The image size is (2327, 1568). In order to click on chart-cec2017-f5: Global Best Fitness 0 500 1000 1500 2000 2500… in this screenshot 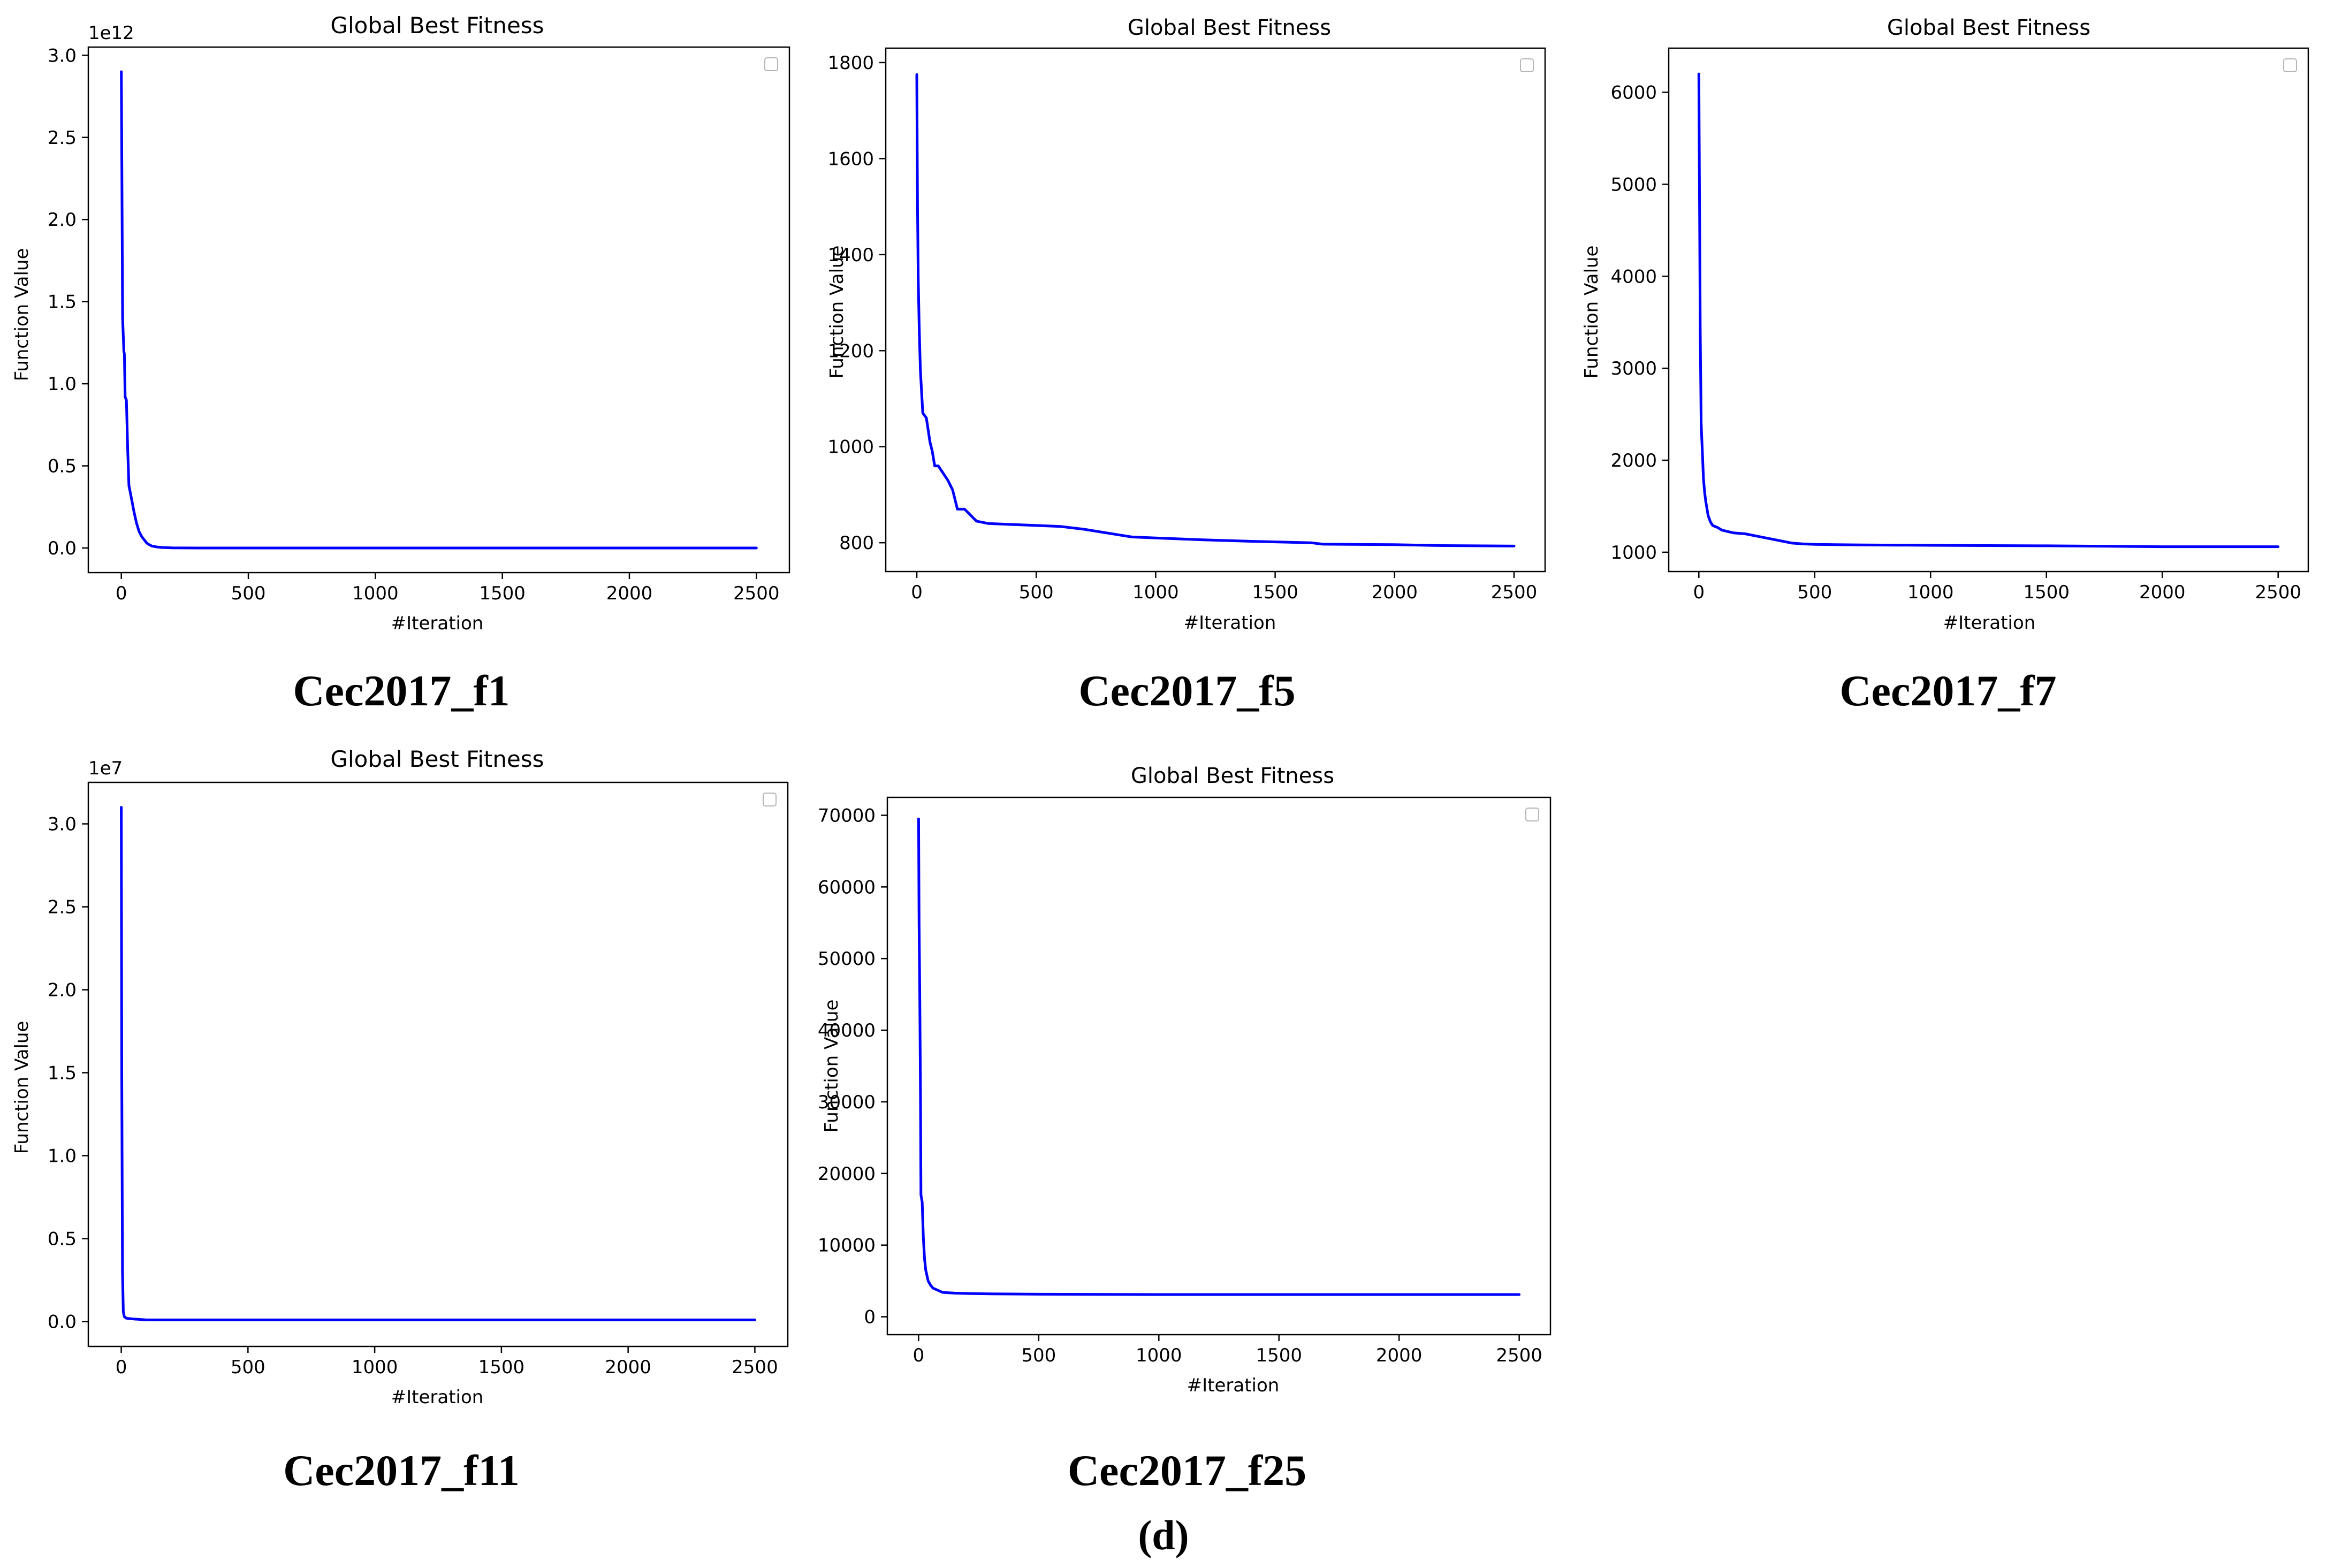, I will do `click(1186, 365)`.